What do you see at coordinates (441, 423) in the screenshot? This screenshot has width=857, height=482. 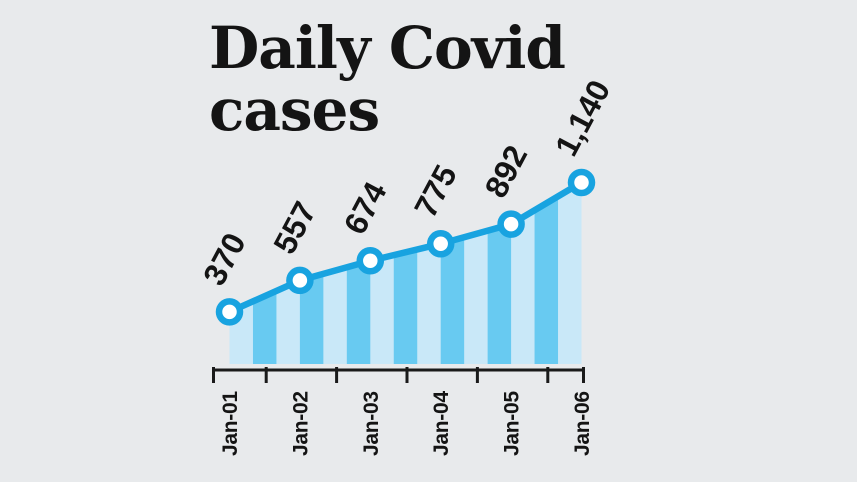 I see `x-axis-label: Jan-04` at bounding box center [441, 423].